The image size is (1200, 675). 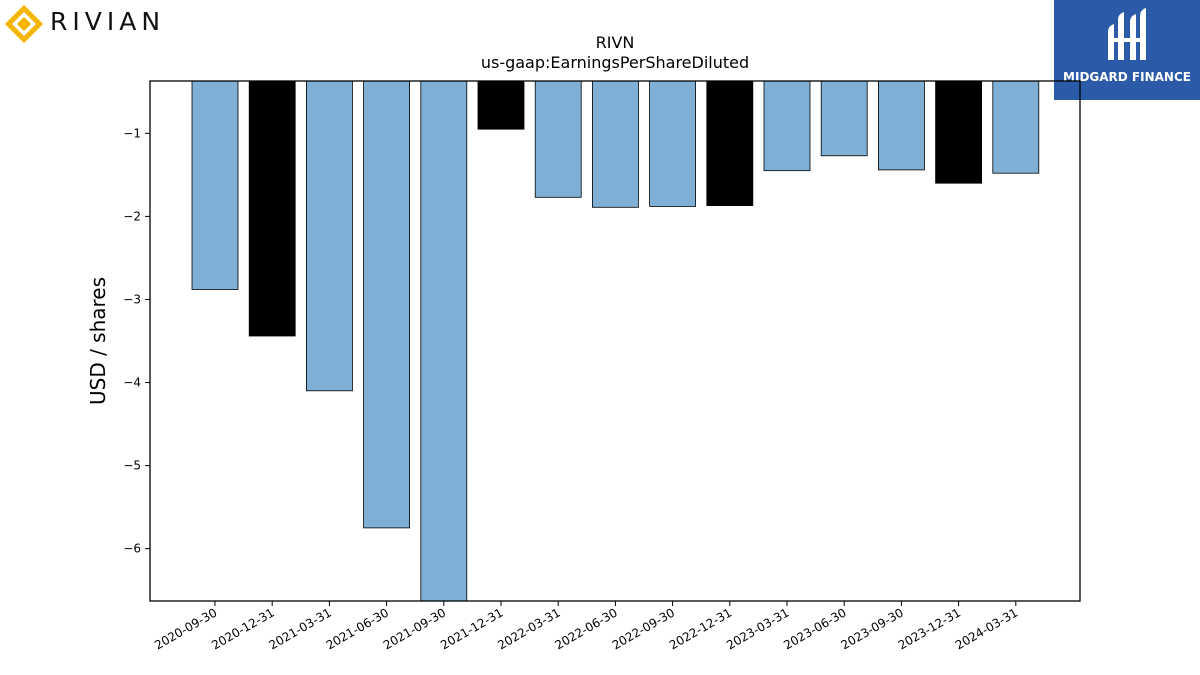 What do you see at coordinates (108, 21) in the screenshot?
I see `rivian-wordmark: RIVIAN` at bounding box center [108, 21].